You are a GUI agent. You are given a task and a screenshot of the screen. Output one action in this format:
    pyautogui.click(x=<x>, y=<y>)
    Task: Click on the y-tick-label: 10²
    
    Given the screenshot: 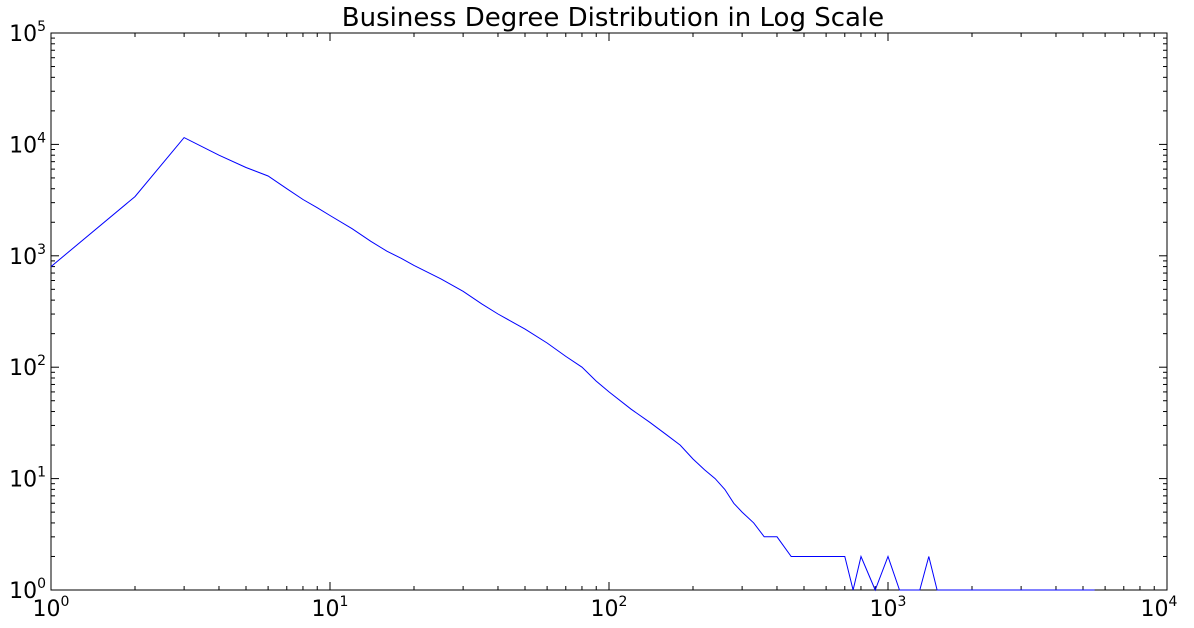 What is the action you would take?
    pyautogui.click(x=27, y=367)
    